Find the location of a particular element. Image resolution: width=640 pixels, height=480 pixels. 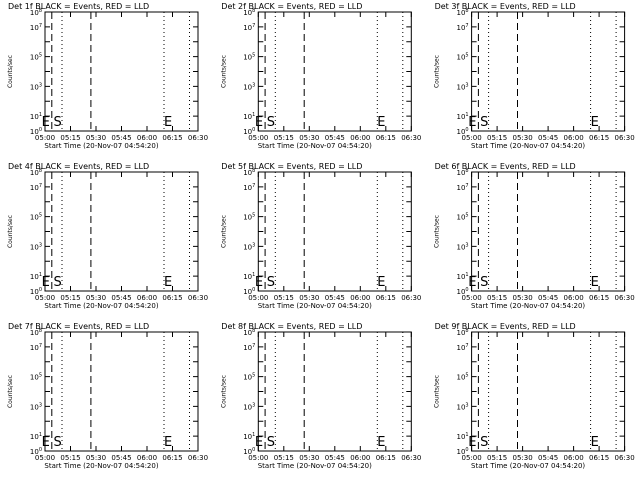

panel-title: Det 3f BLACK = Events, RED = LLD is located at coordinates (505, 6).